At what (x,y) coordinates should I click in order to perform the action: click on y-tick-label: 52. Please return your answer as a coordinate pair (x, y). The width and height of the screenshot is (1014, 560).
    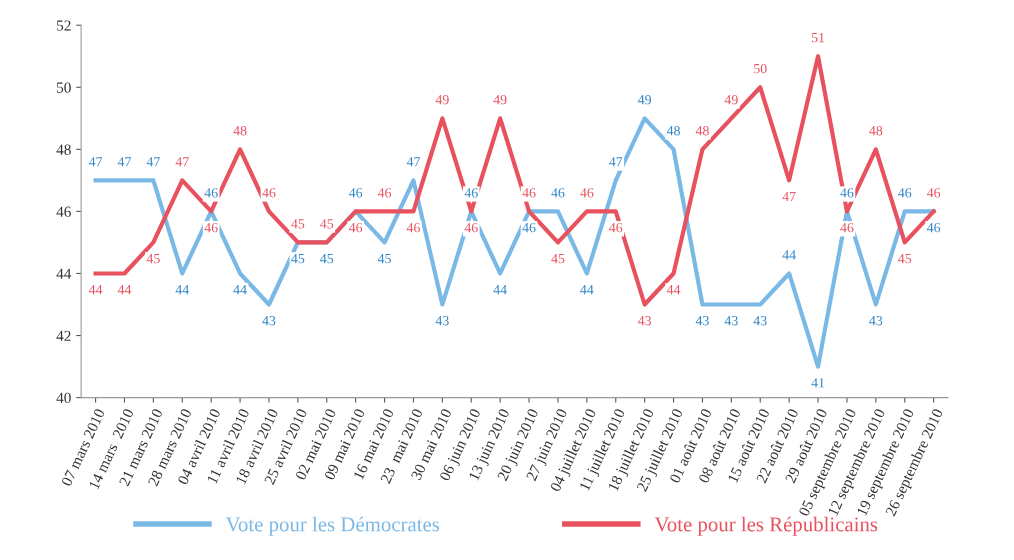
    Looking at the image, I should click on (64, 25).